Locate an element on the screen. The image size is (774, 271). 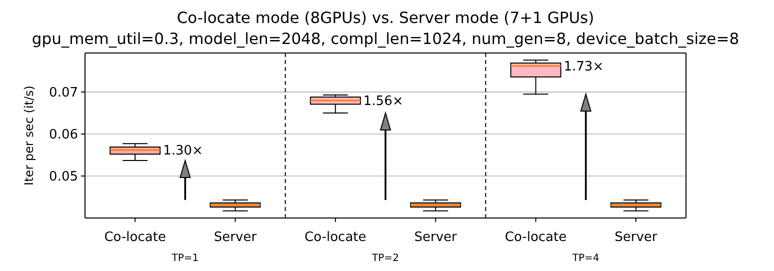
text: Co-locate mode (8GPUs) vs. Server mode (7+1 GPUs) is located at coordinates (385, 18).